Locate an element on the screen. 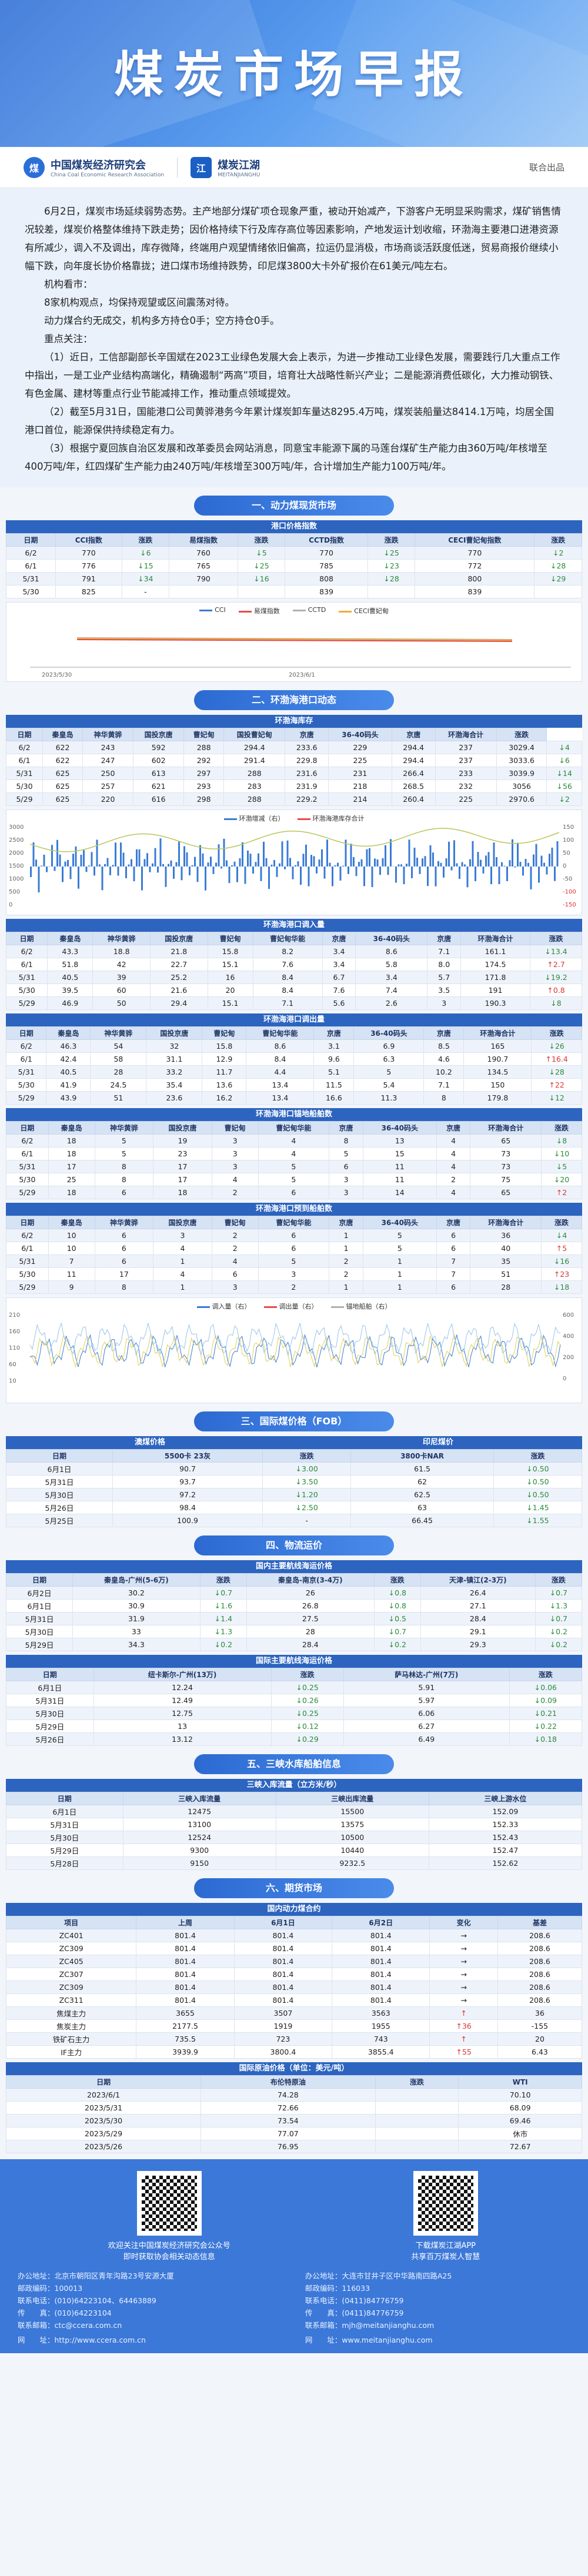  table-row: 5月30日 12.75 ↓0.25 6.06 ↓0.21 is located at coordinates (294, 1713).